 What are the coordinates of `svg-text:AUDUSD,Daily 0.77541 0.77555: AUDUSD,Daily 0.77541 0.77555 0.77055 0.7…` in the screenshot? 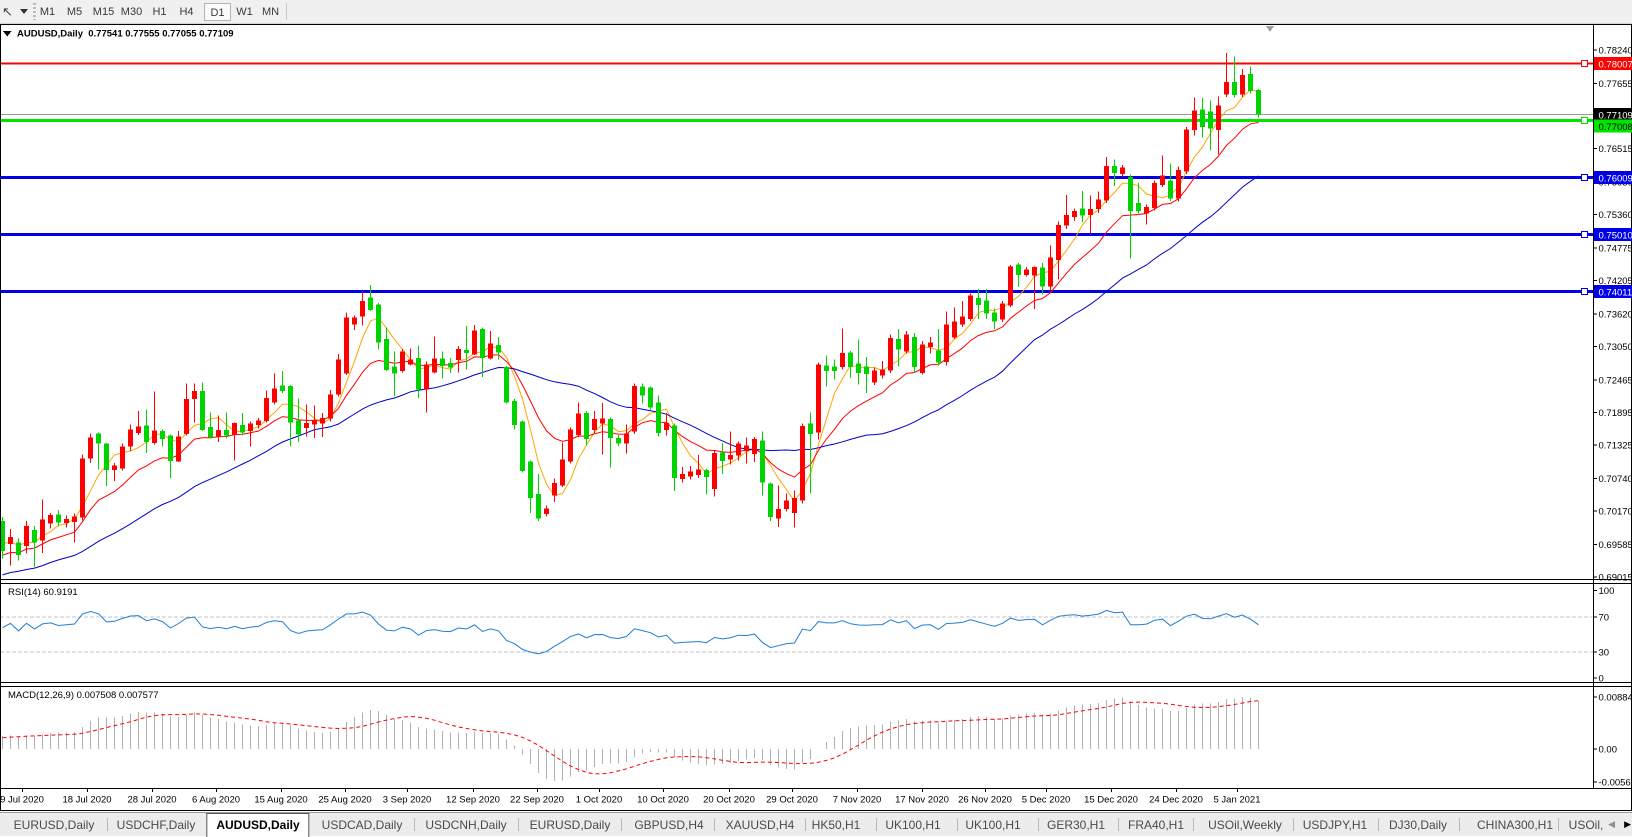 It's located at (125, 34).